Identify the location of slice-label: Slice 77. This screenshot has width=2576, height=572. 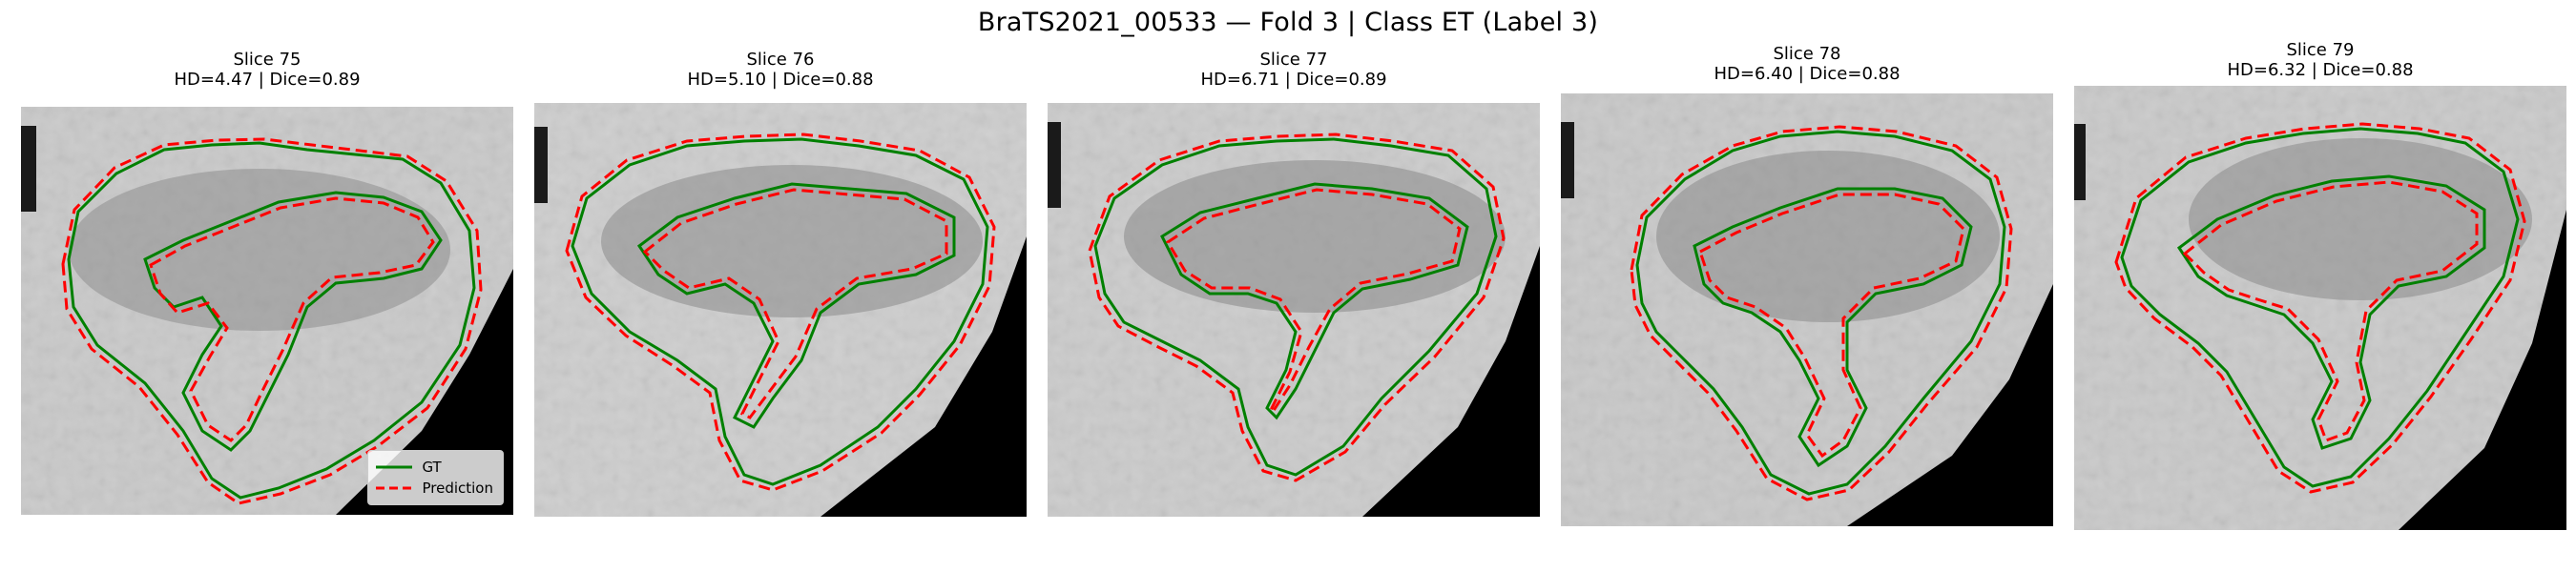
(1293, 60).